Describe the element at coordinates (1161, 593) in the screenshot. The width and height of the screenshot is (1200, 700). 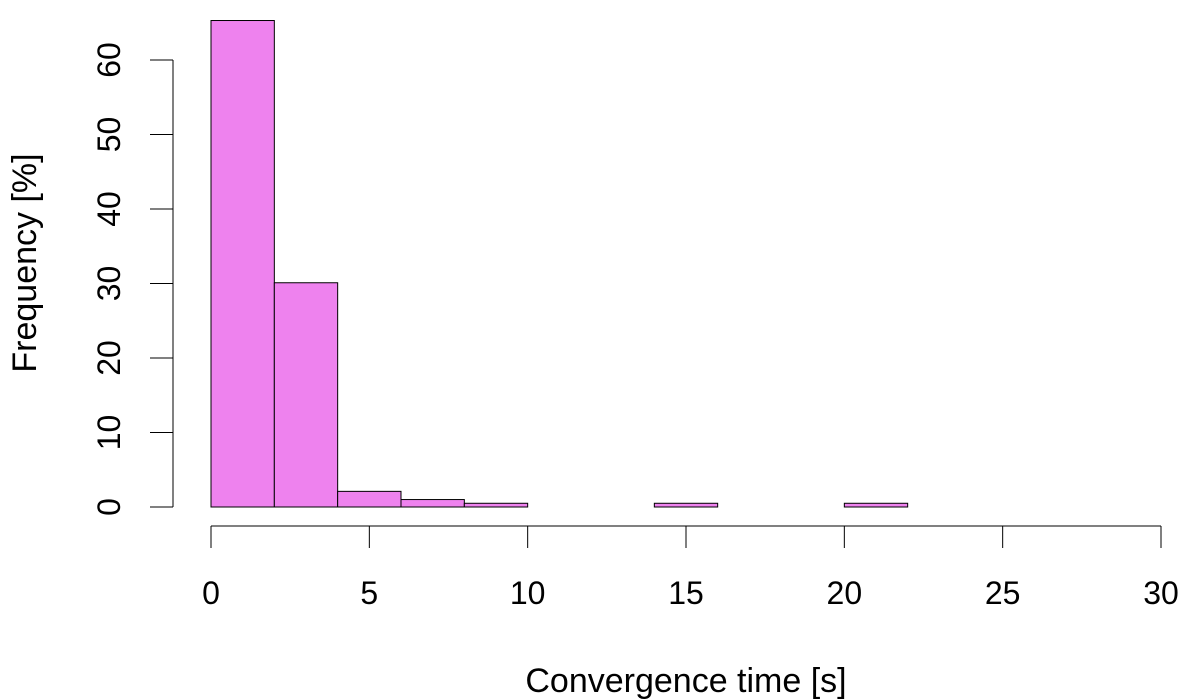
I see `x-tick-label: 30` at that location.